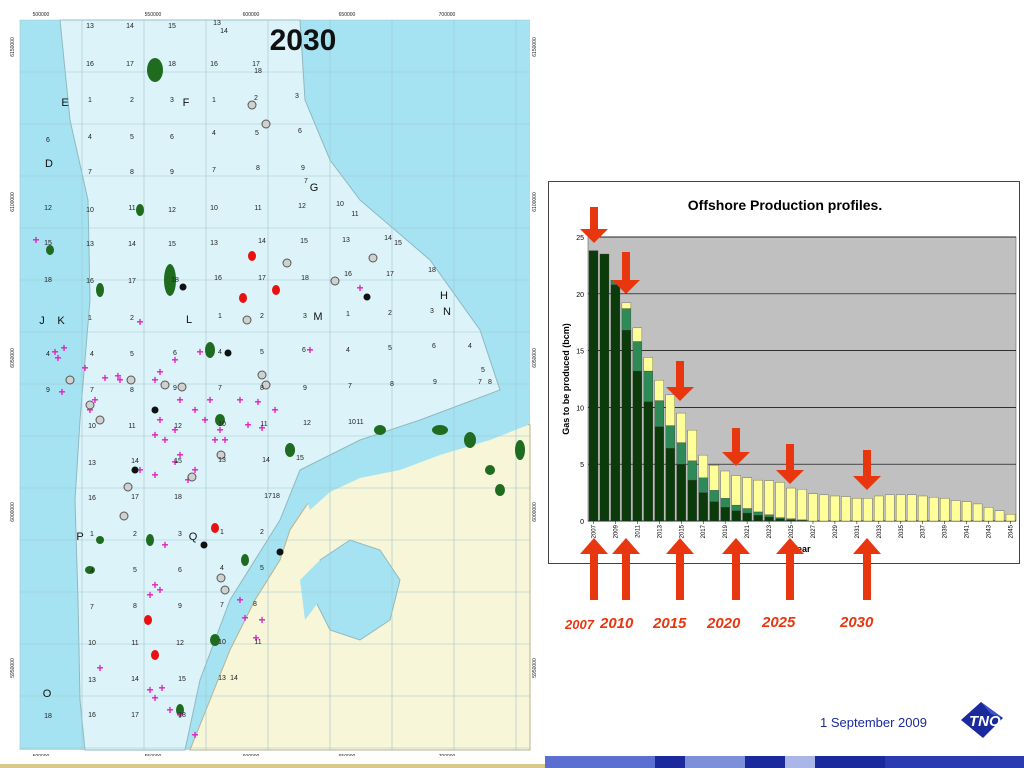  What do you see at coordinates (703, 507) in the screenshot?
I see `bar-2017-s0` at bounding box center [703, 507].